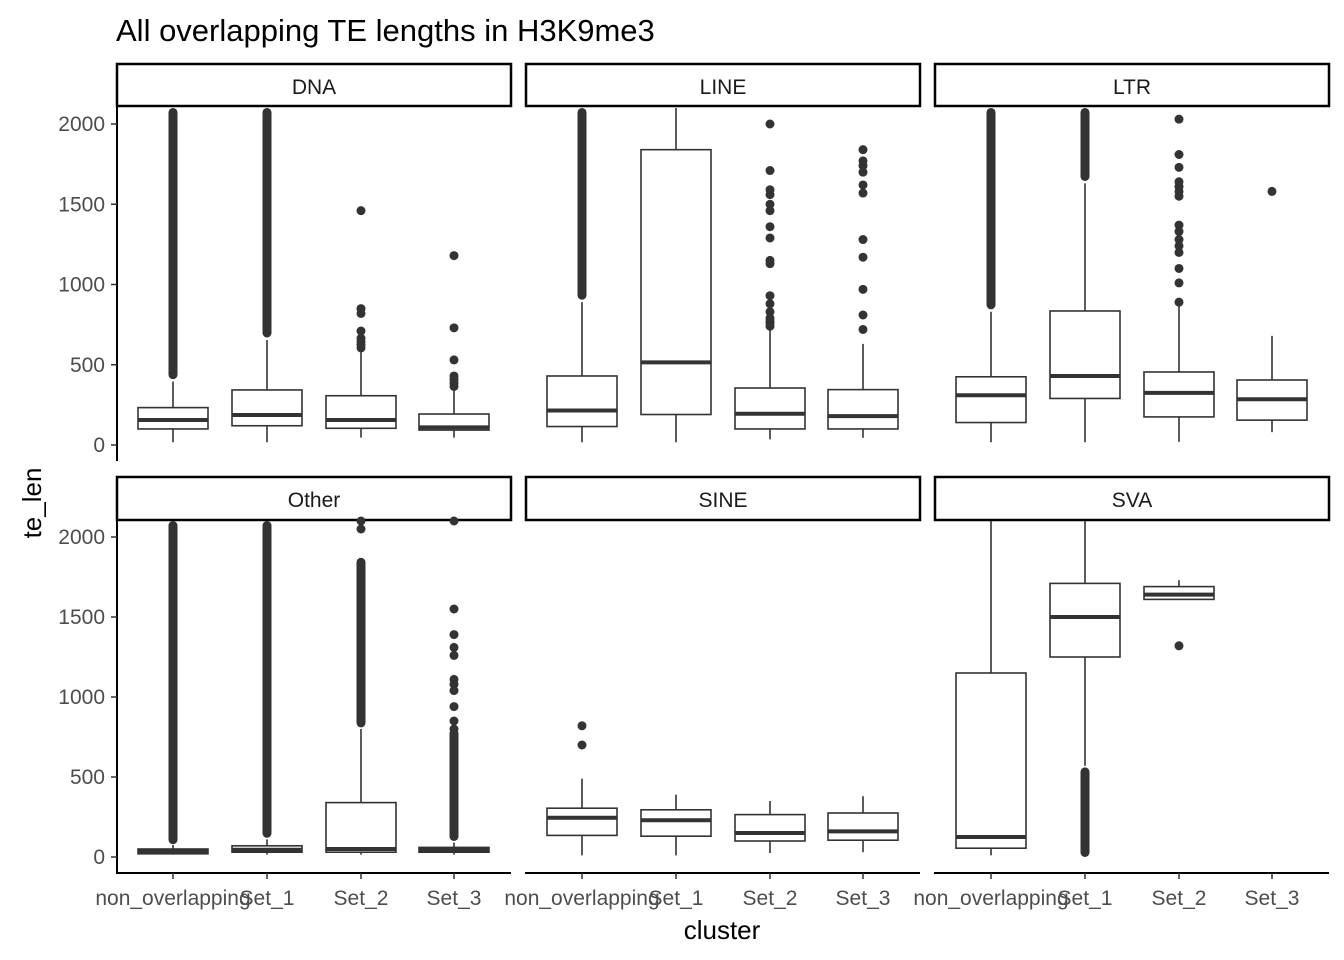  I want to click on facet-strip-label: SVA, so click(1132, 500).